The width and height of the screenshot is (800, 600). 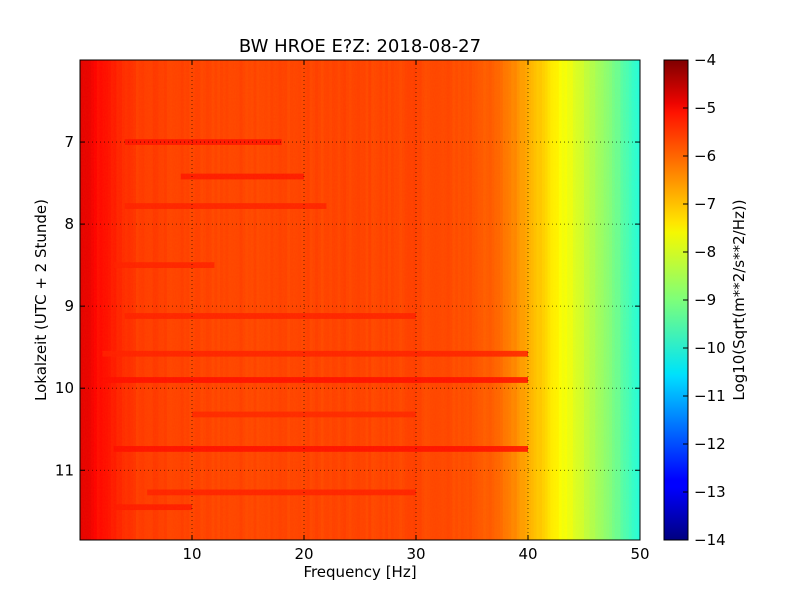 I want to click on x-tick-label: 50, so click(x=639, y=554).